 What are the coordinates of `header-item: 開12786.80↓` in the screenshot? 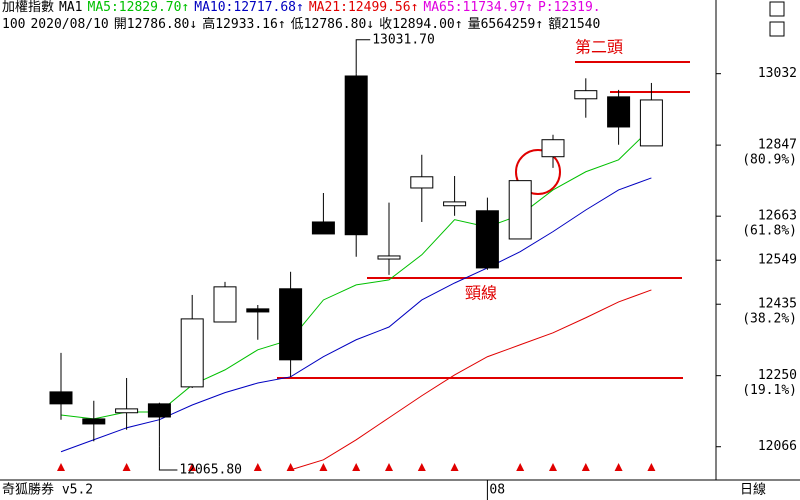 It's located at (155, 24).